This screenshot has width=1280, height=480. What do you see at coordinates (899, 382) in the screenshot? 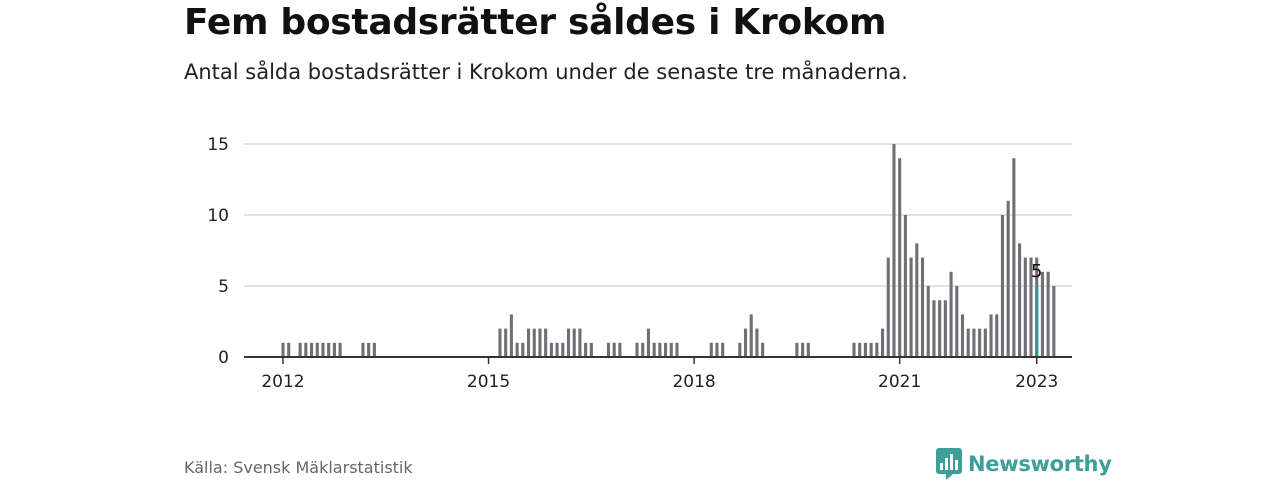
I see `x-tick-label: 2021` at bounding box center [899, 382].